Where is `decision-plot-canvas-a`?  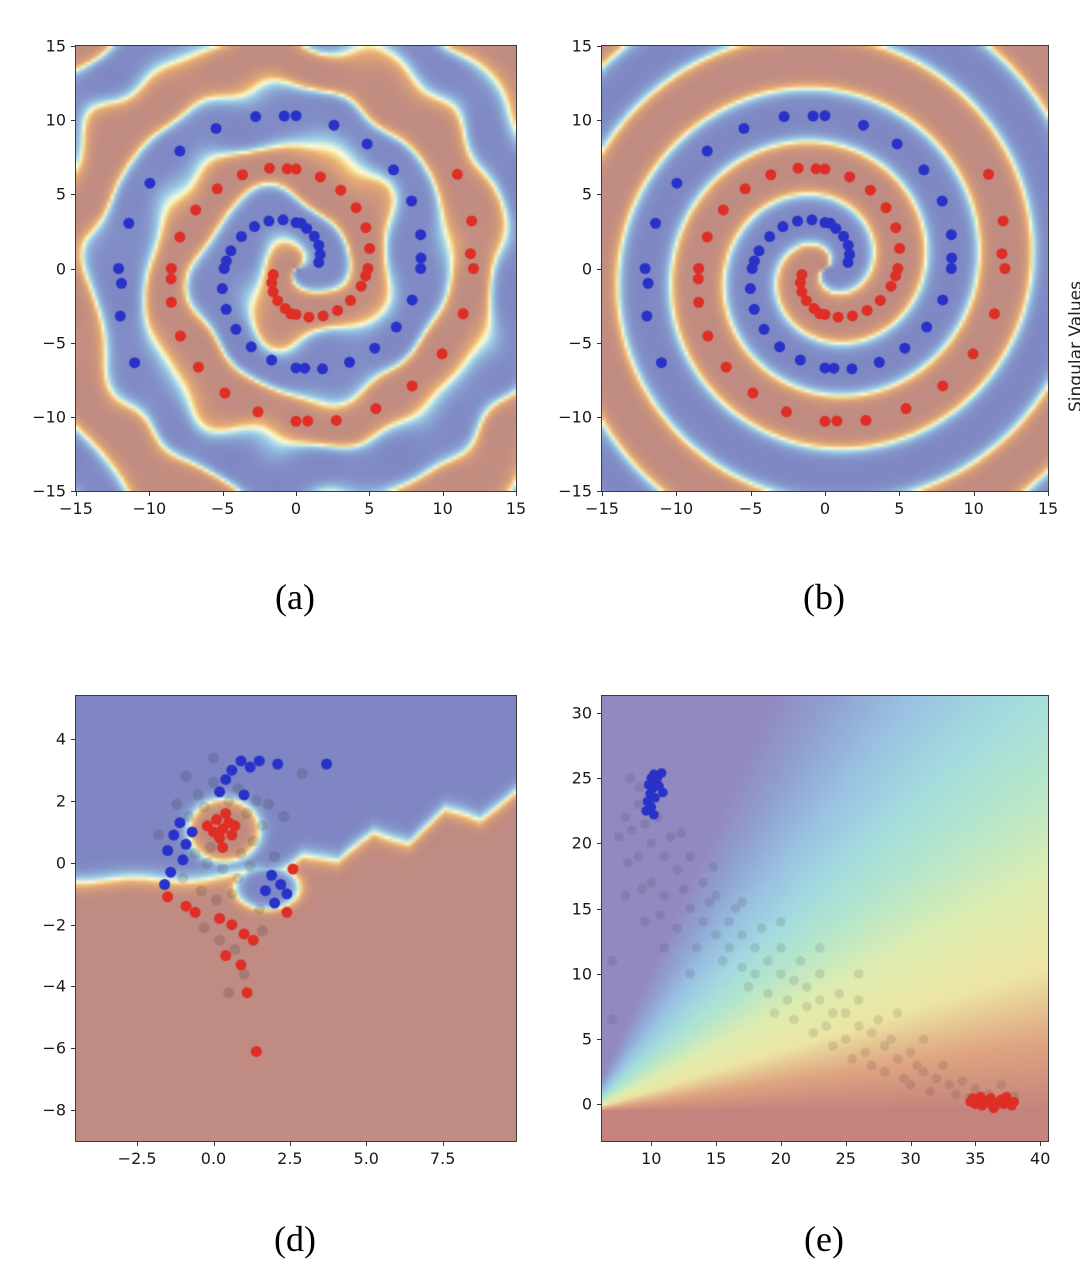
decision-plot-canvas-a is located at coordinates (296, 268).